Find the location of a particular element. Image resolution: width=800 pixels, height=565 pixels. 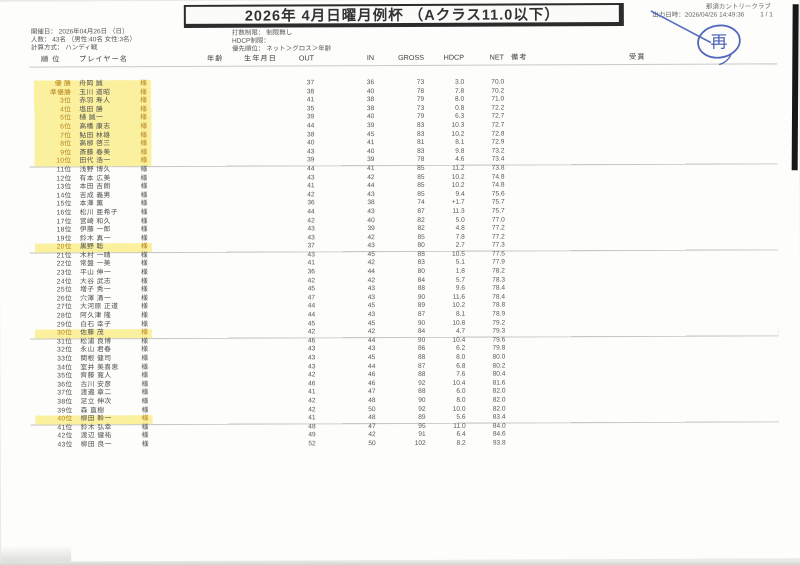

net-cell: 75.7 is located at coordinates (498, 202).